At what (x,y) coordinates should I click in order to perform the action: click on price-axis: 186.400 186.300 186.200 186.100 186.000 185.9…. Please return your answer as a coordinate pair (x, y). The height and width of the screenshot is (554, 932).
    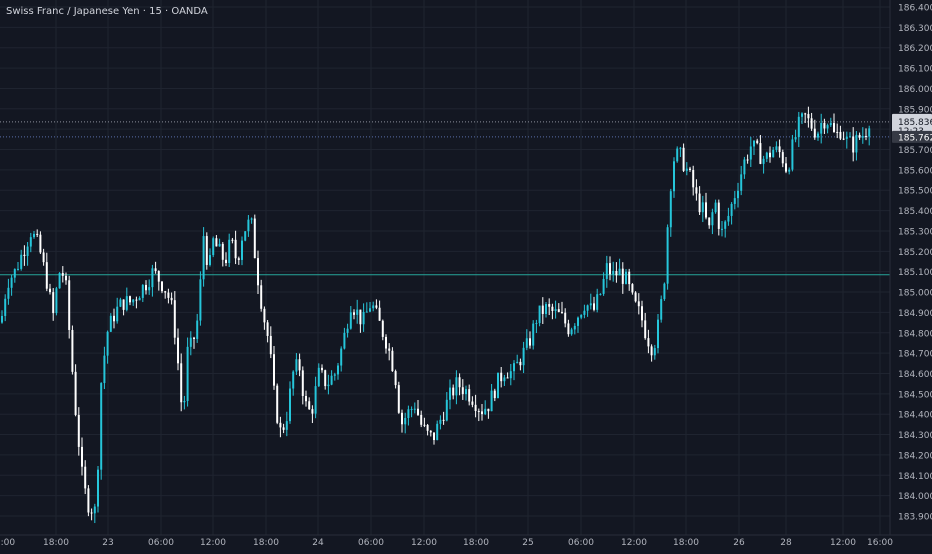
    Looking at the image, I should click on (915, 263).